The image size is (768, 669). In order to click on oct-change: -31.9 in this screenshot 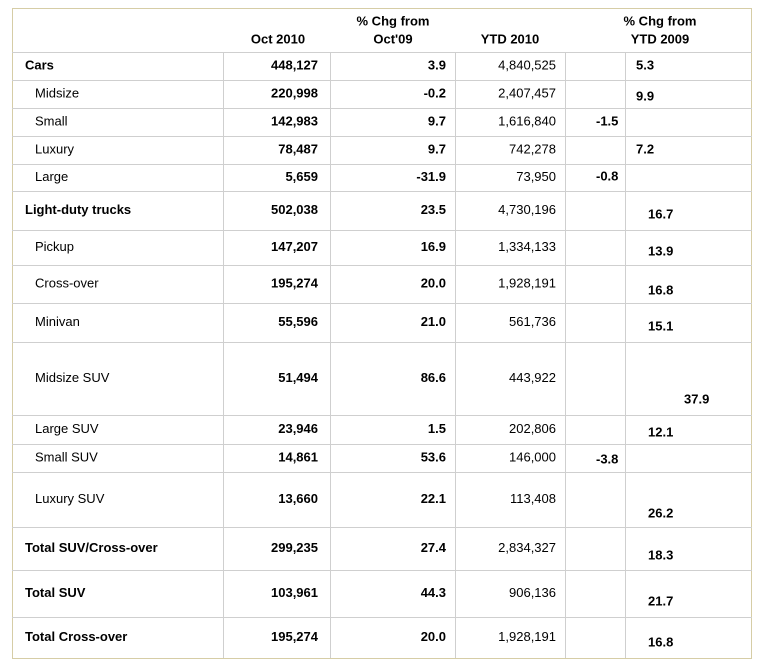, I will do `click(431, 176)`.